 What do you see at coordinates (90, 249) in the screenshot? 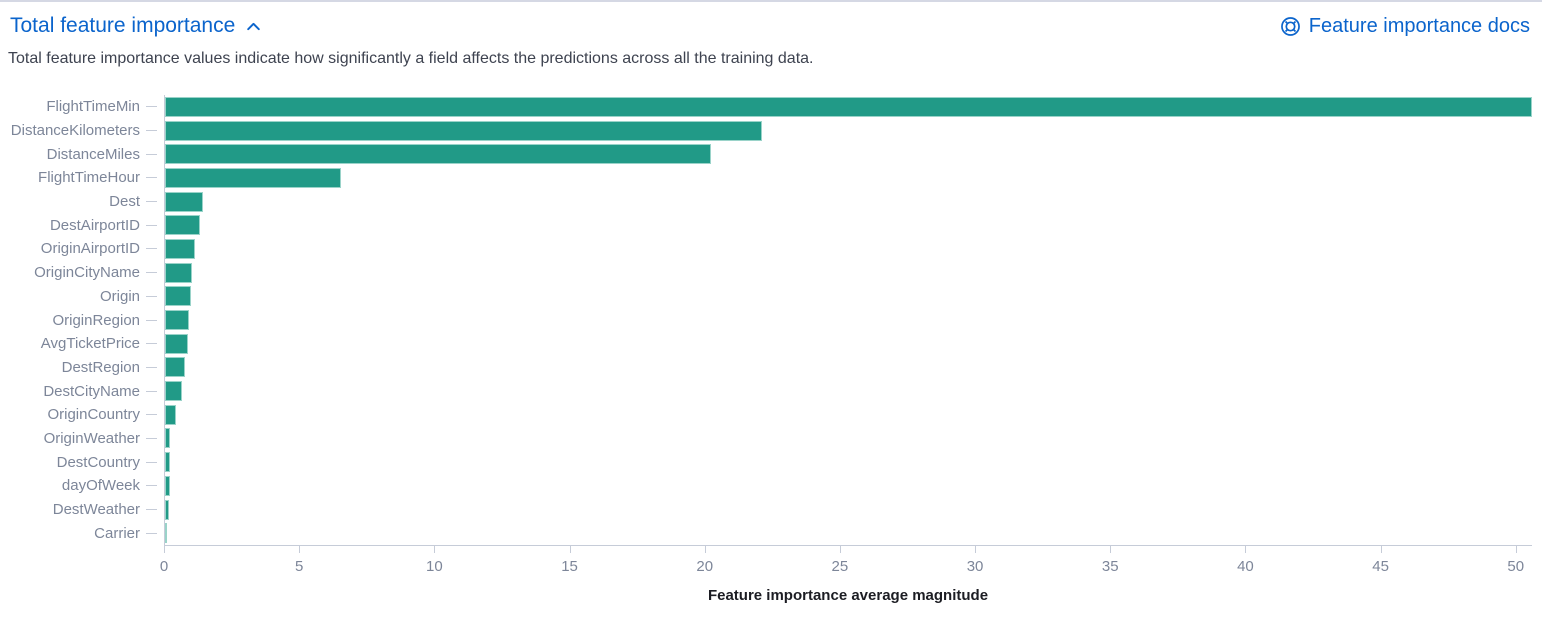
I see `y-axis-label: OriginAirportID` at bounding box center [90, 249].